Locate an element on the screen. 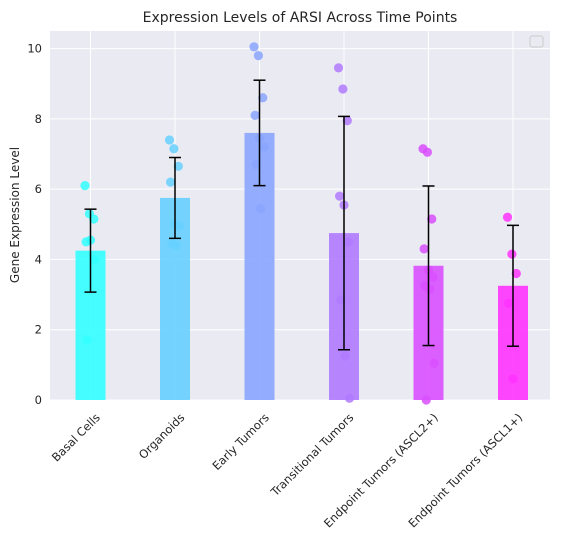 The height and width of the screenshot is (548, 586). x-tick-label: Organoids is located at coordinates (161, 435).